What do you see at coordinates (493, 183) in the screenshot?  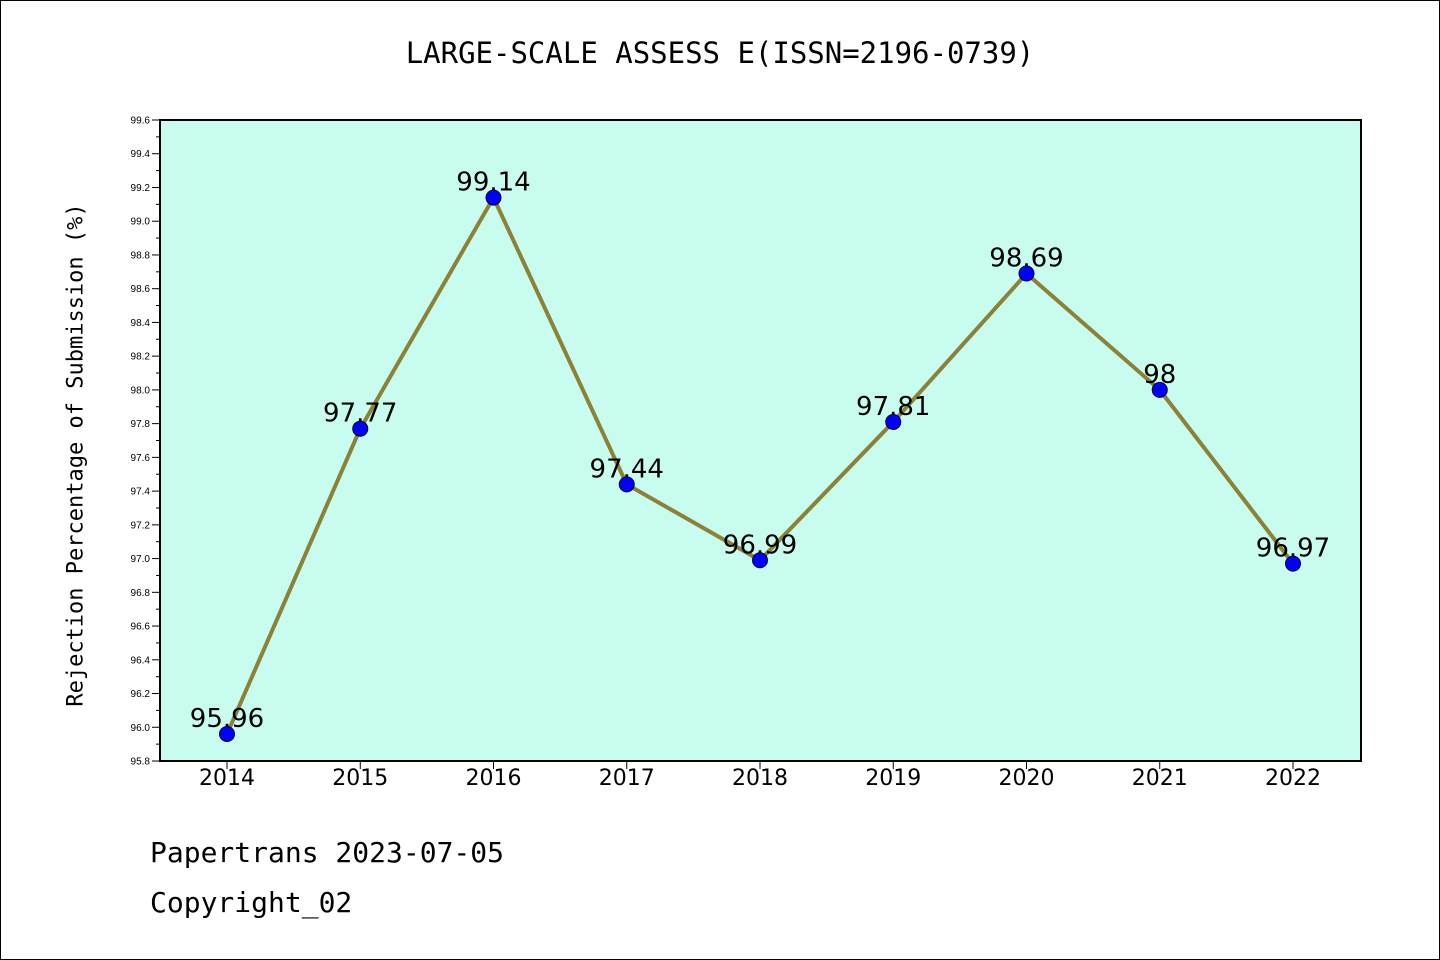 I see `data-label: 99.14` at bounding box center [493, 183].